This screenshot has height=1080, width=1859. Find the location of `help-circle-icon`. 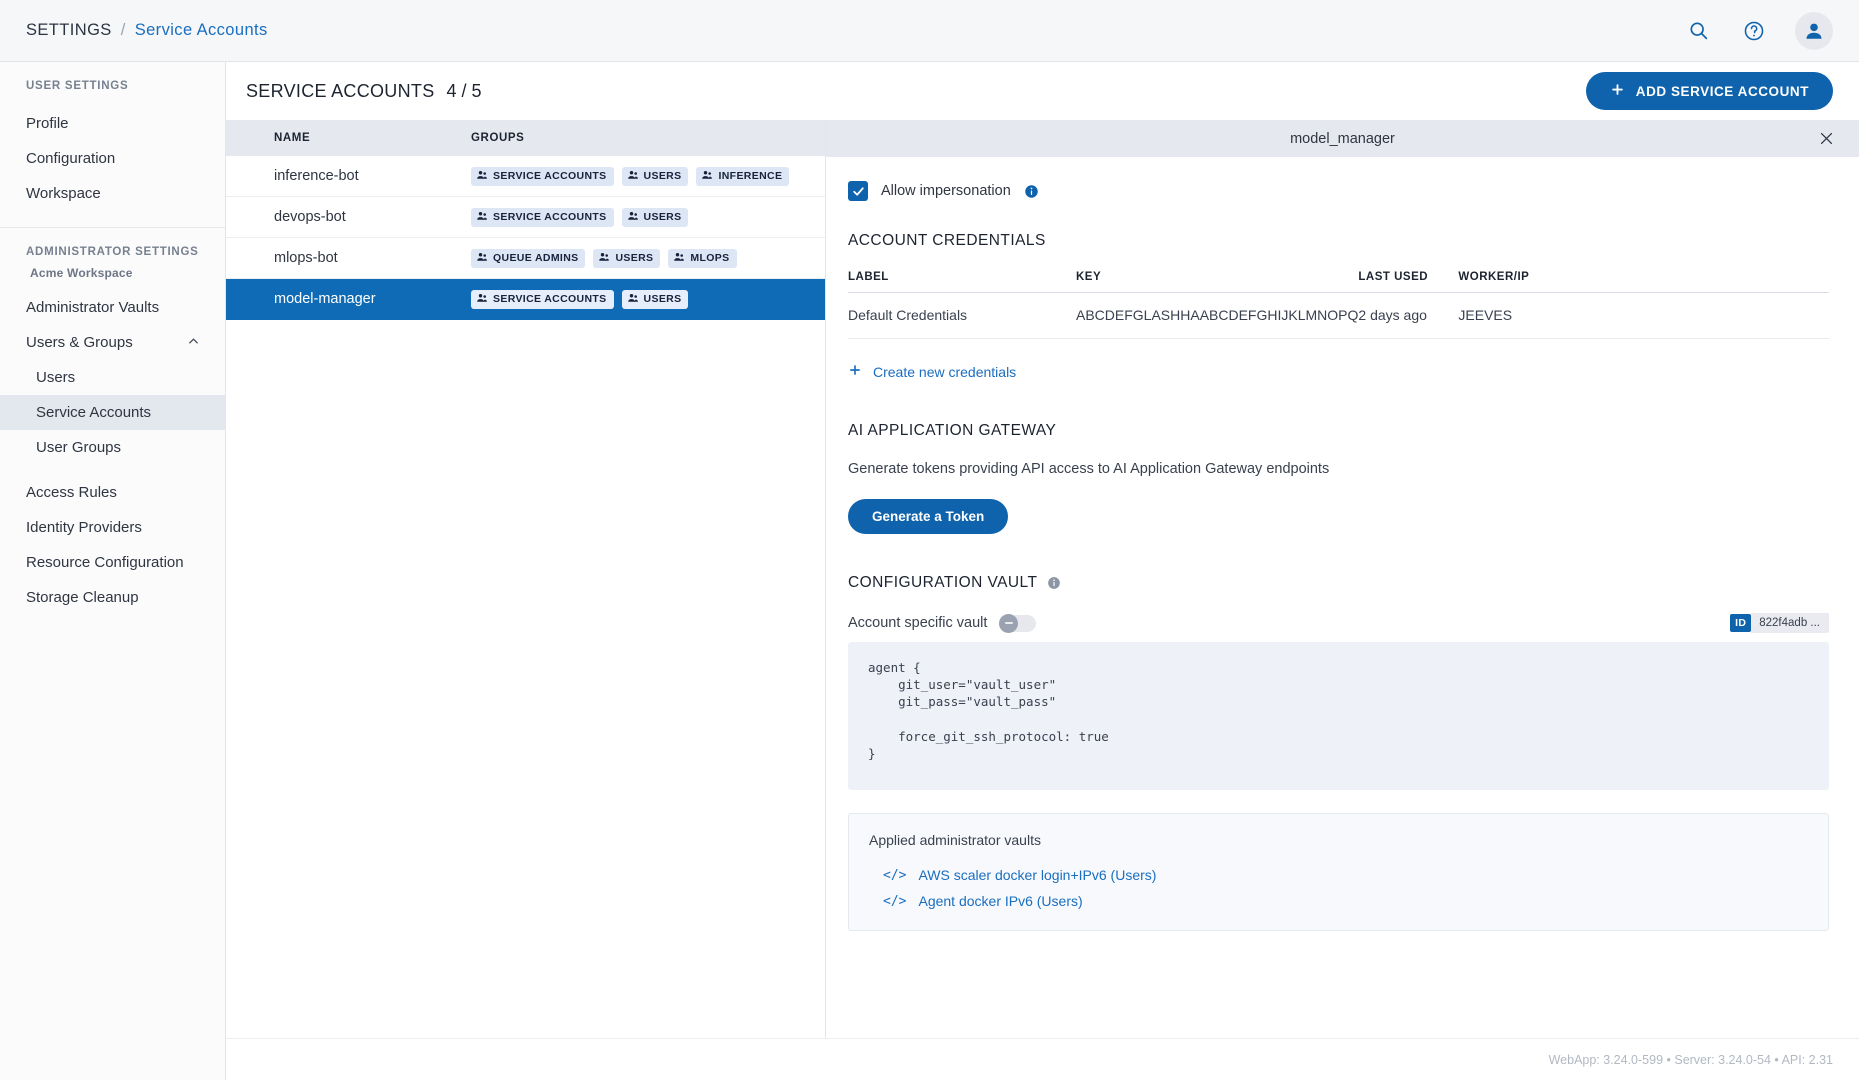

help-circle-icon is located at coordinates (1754, 31).